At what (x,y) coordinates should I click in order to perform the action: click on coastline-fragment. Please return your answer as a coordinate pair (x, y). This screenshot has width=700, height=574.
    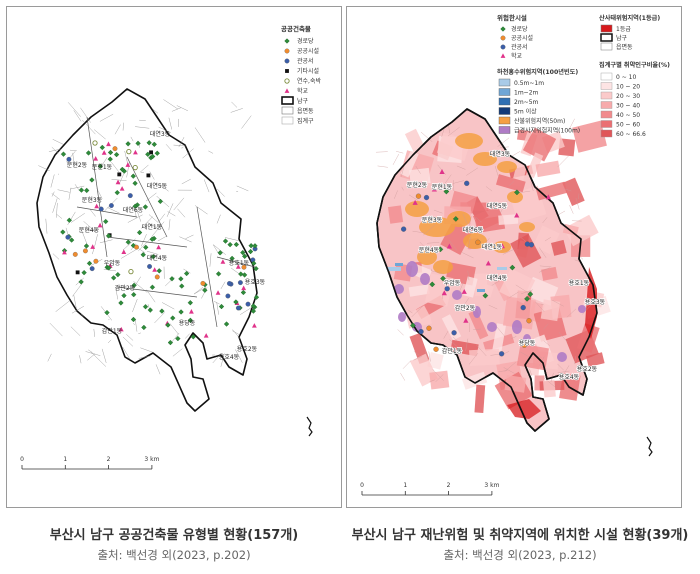
    Looking at the image, I should click on (309, 426).